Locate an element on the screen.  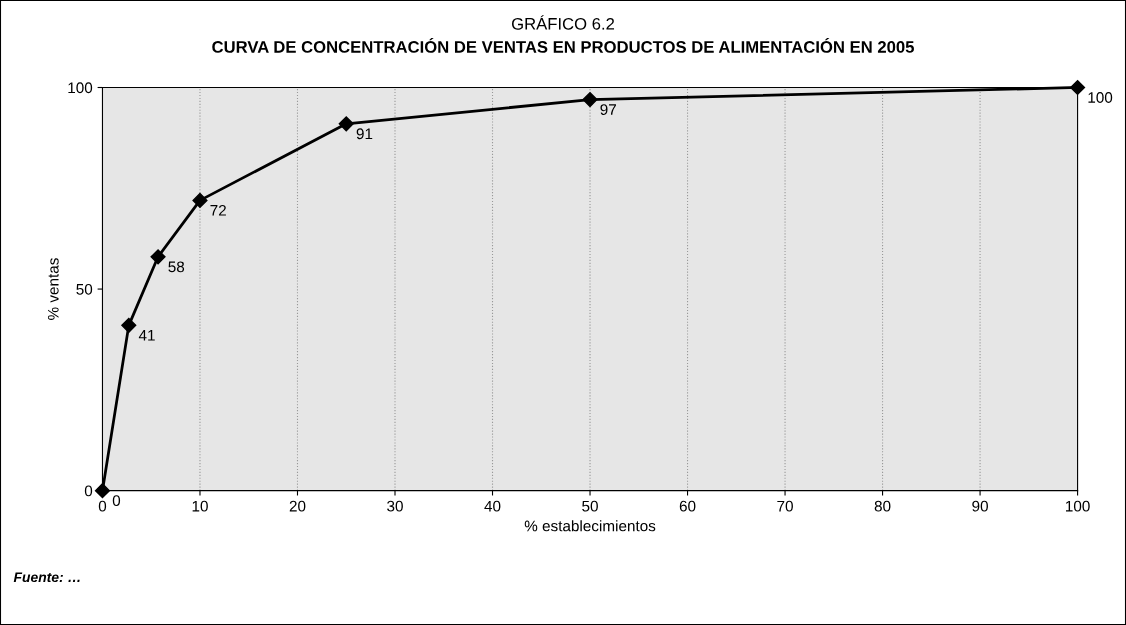
y-tick-label: 100 is located at coordinates (80, 88).